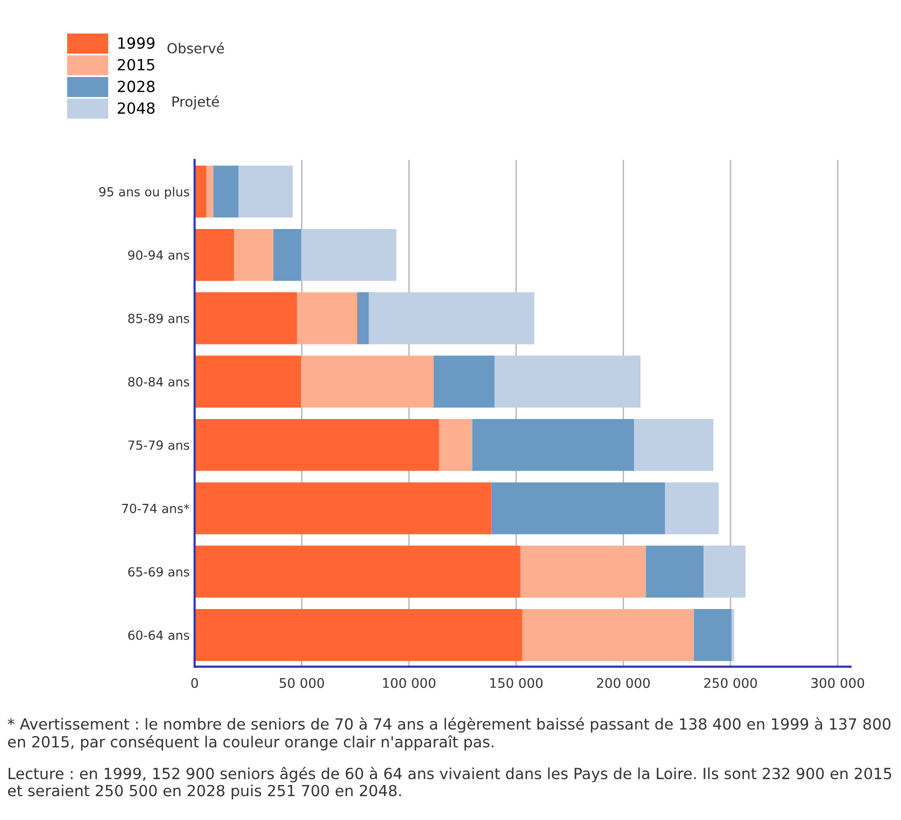  I want to click on x-tick-label: 200 000, so click(623, 683).